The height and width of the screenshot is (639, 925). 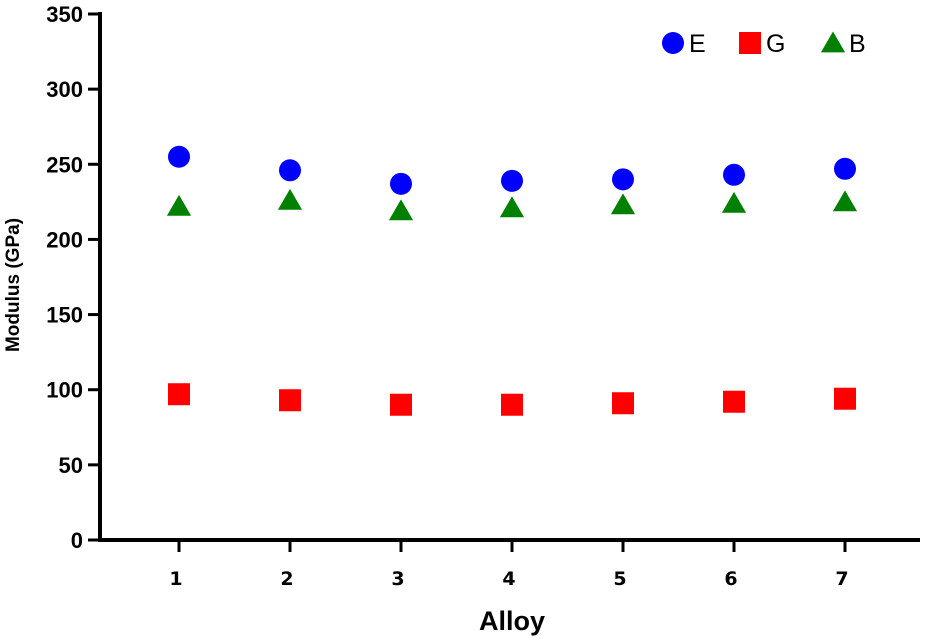 What do you see at coordinates (762, 44) in the screenshot?
I see `legend-item-G: G` at bounding box center [762, 44].